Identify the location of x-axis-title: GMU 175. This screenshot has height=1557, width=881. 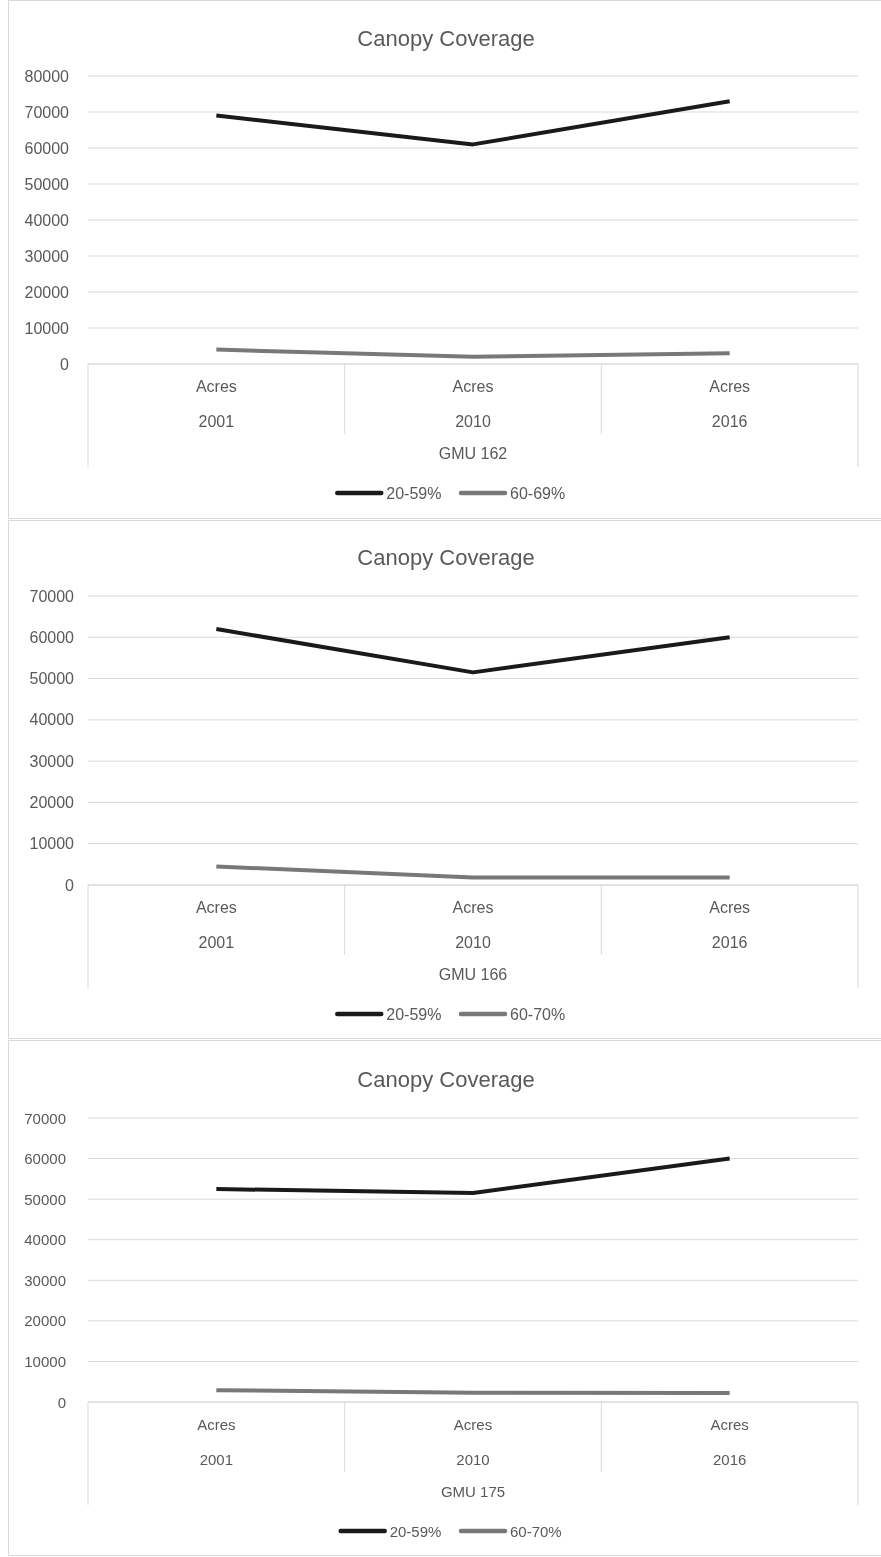
(473, 1491).